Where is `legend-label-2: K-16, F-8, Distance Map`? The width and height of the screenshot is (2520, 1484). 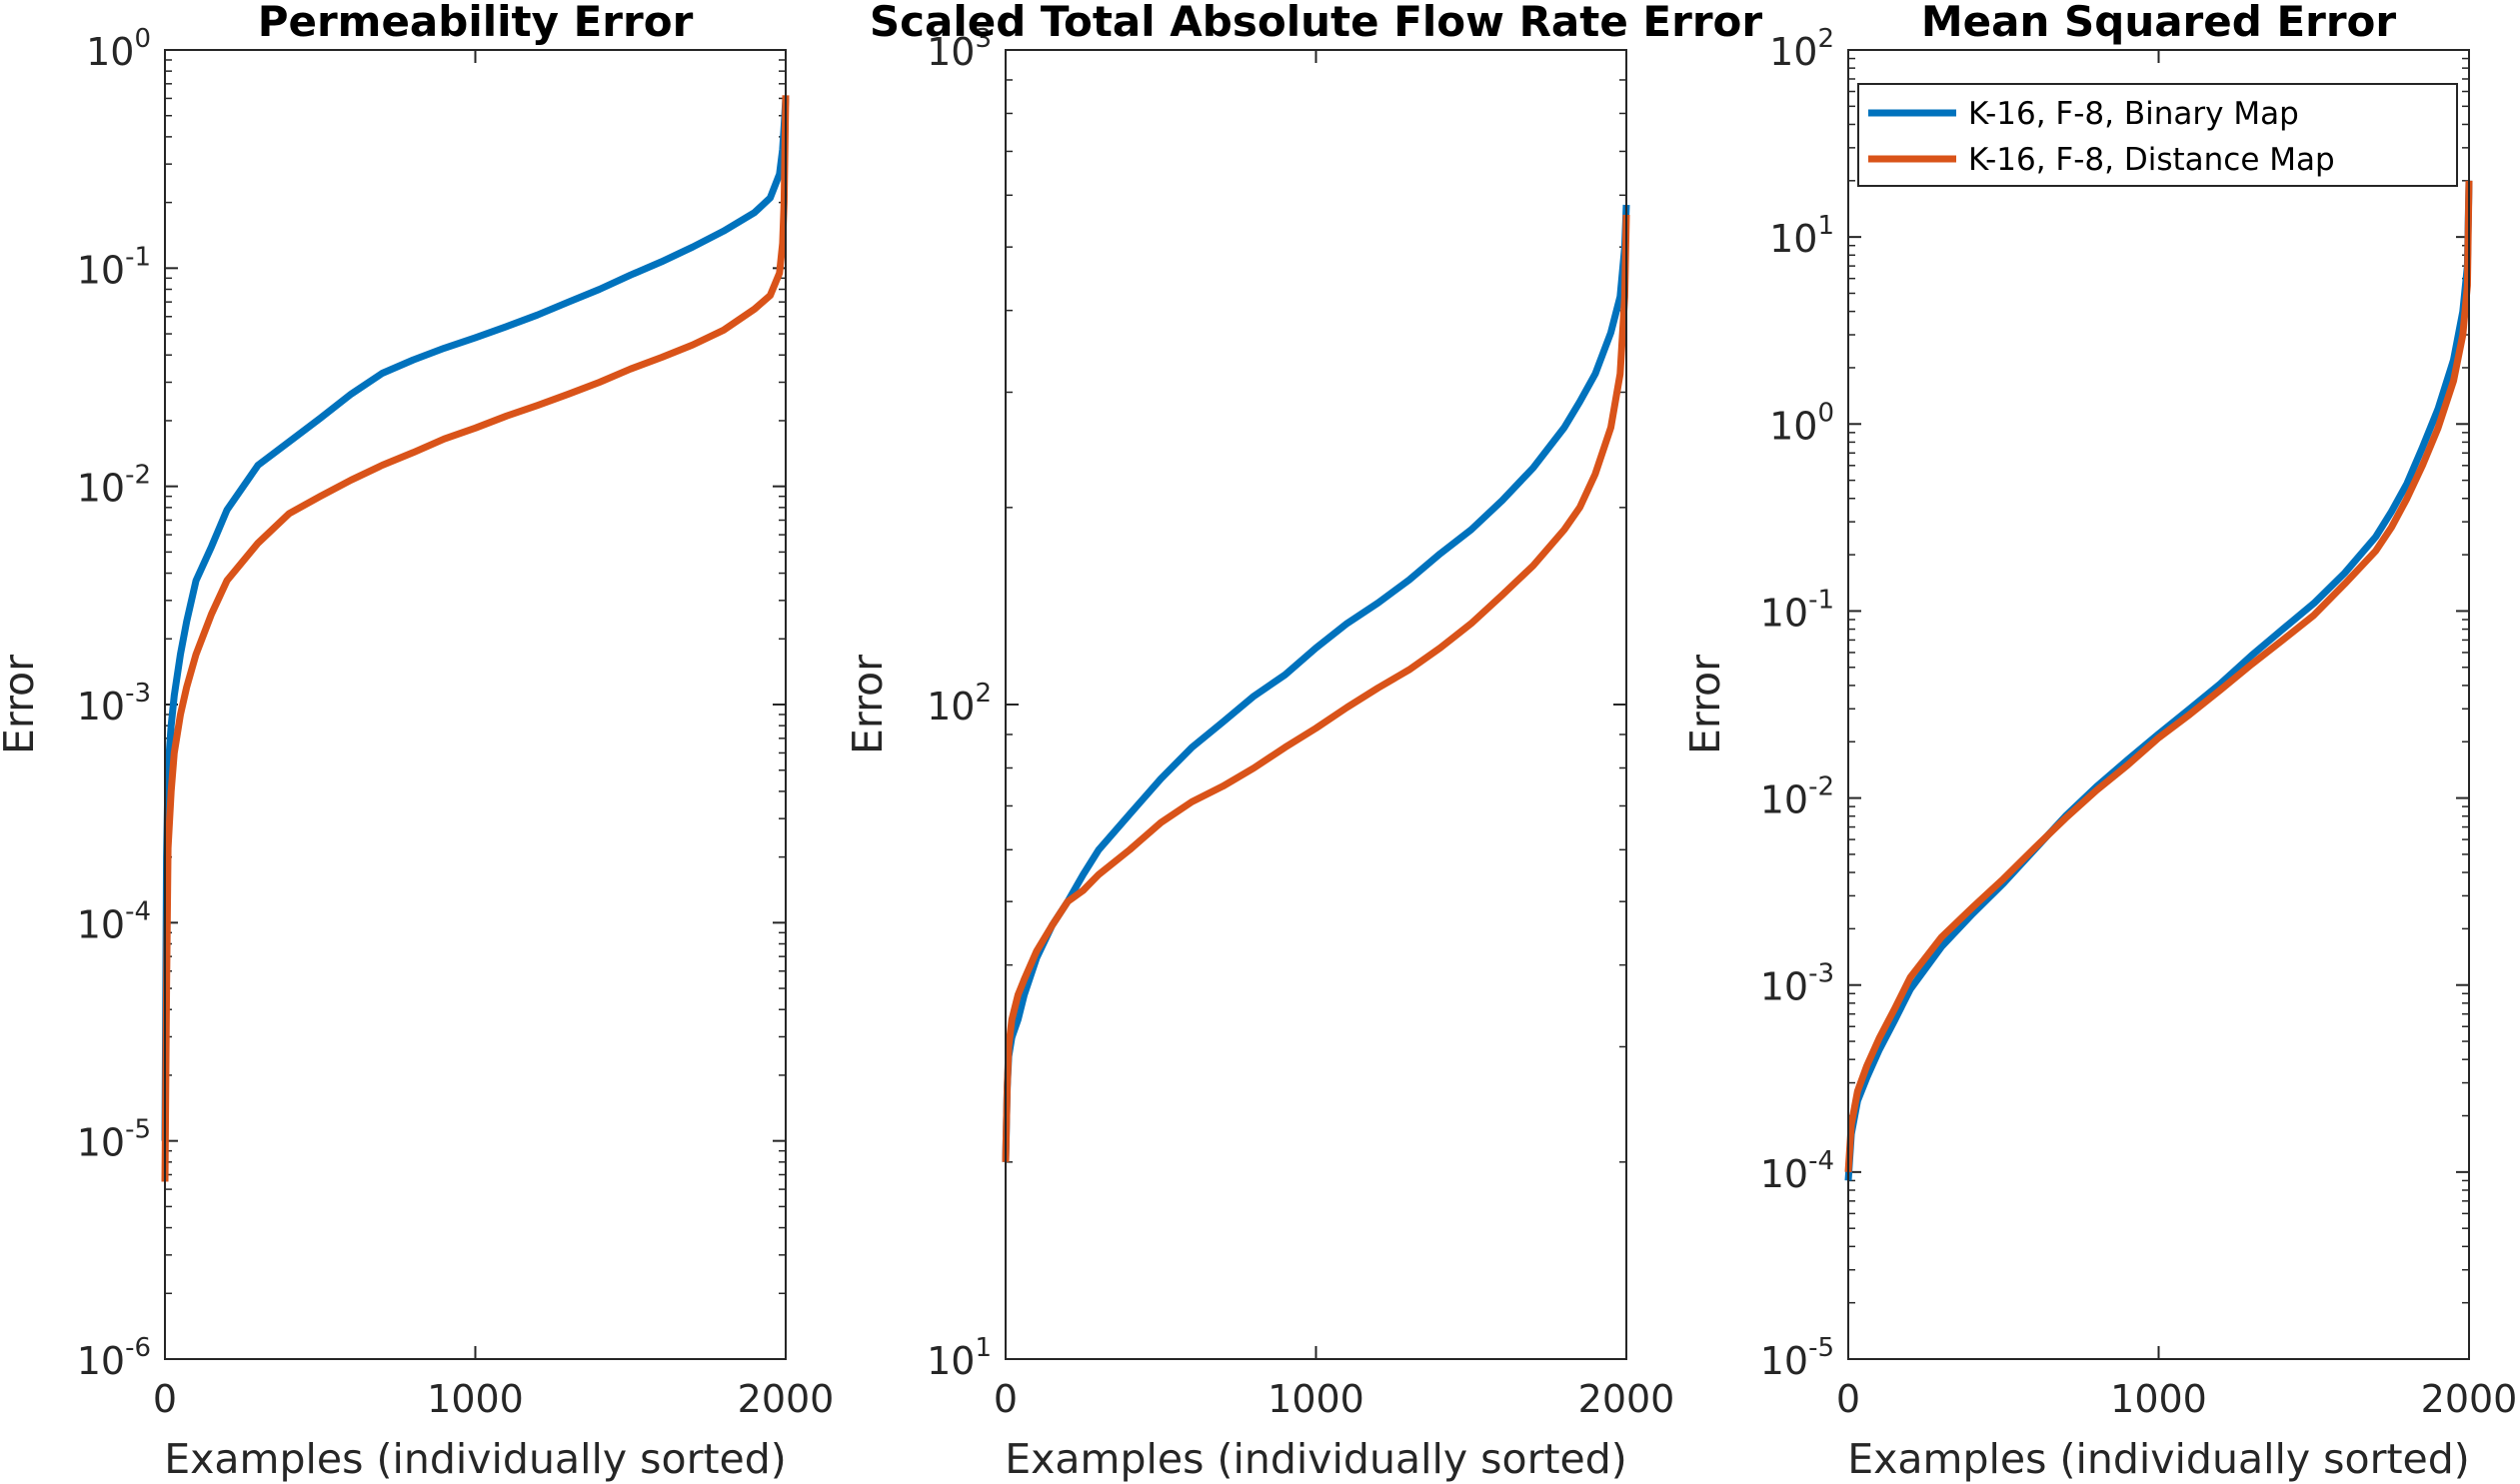 legend-label-2: K-16, F-8, Distance Map is located at coordinates (2151, 160).